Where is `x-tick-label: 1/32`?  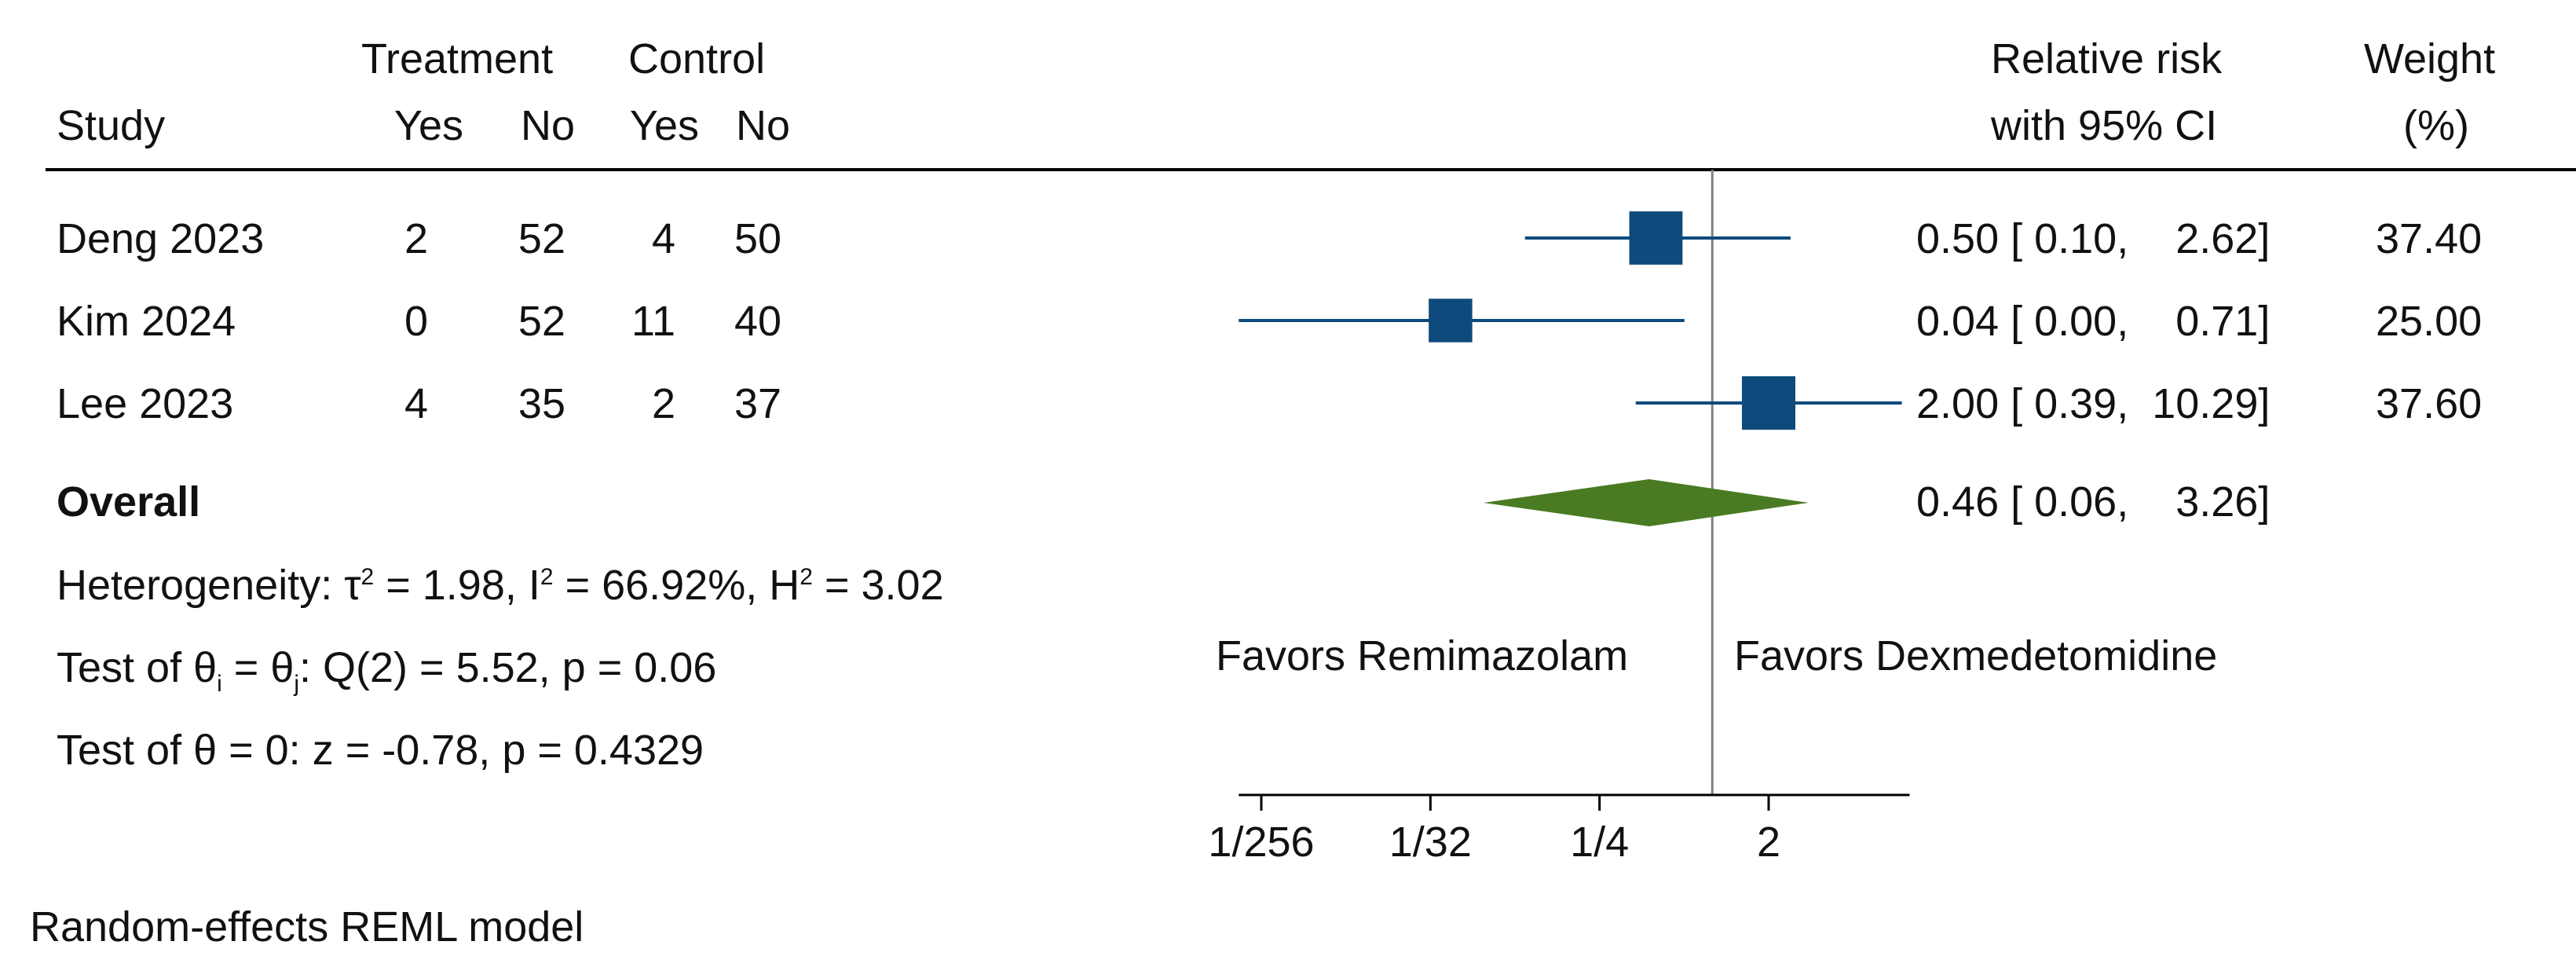 x-tick-label: 1/32 is located at coordinates (1431, 842).